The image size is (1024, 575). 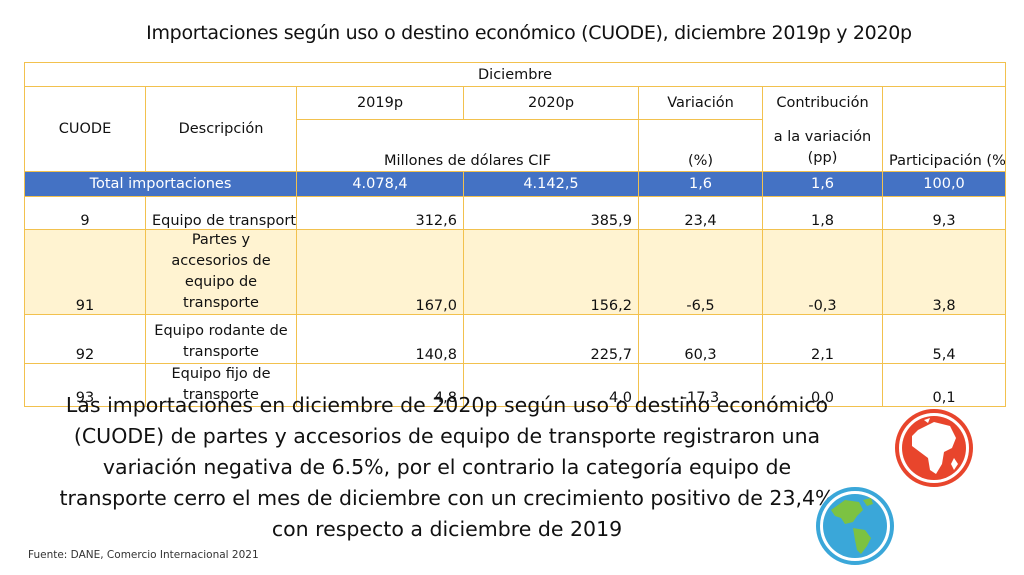 I want to click on cell-2020: 156,2, so click(x=551, y=272).